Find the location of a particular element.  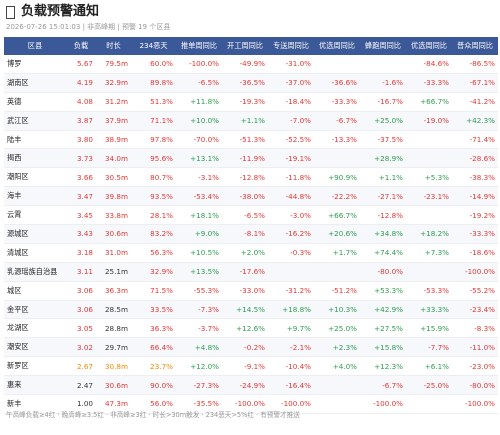

change-cell: +14.5% is located at coordinates (245, 310).